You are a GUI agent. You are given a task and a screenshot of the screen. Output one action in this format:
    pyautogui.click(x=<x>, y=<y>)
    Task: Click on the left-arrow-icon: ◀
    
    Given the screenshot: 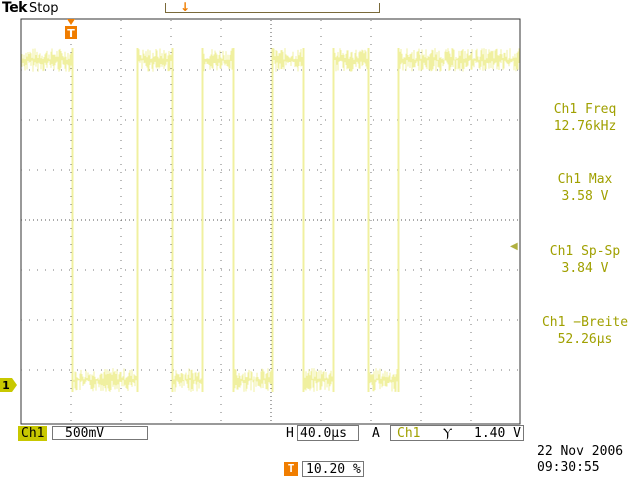 What is the action you would take?
    pyautogui.click(x=514, y=246)
    